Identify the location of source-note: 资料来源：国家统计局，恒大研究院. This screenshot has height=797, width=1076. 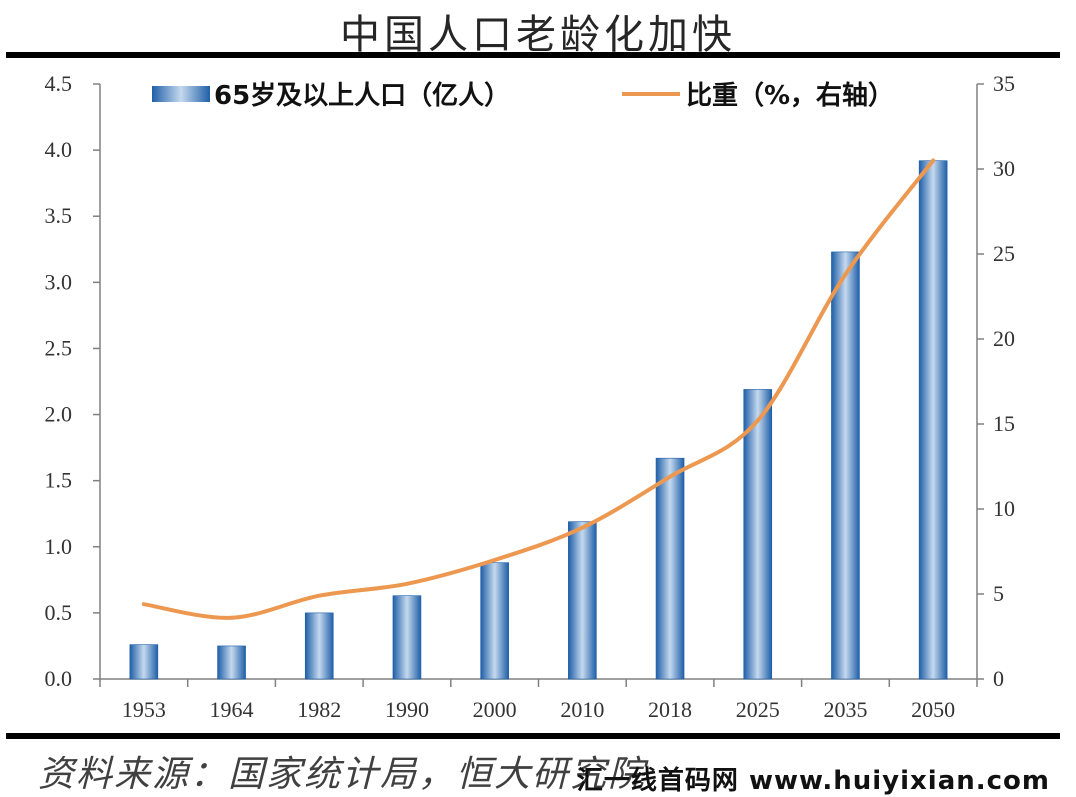
(342, 771).